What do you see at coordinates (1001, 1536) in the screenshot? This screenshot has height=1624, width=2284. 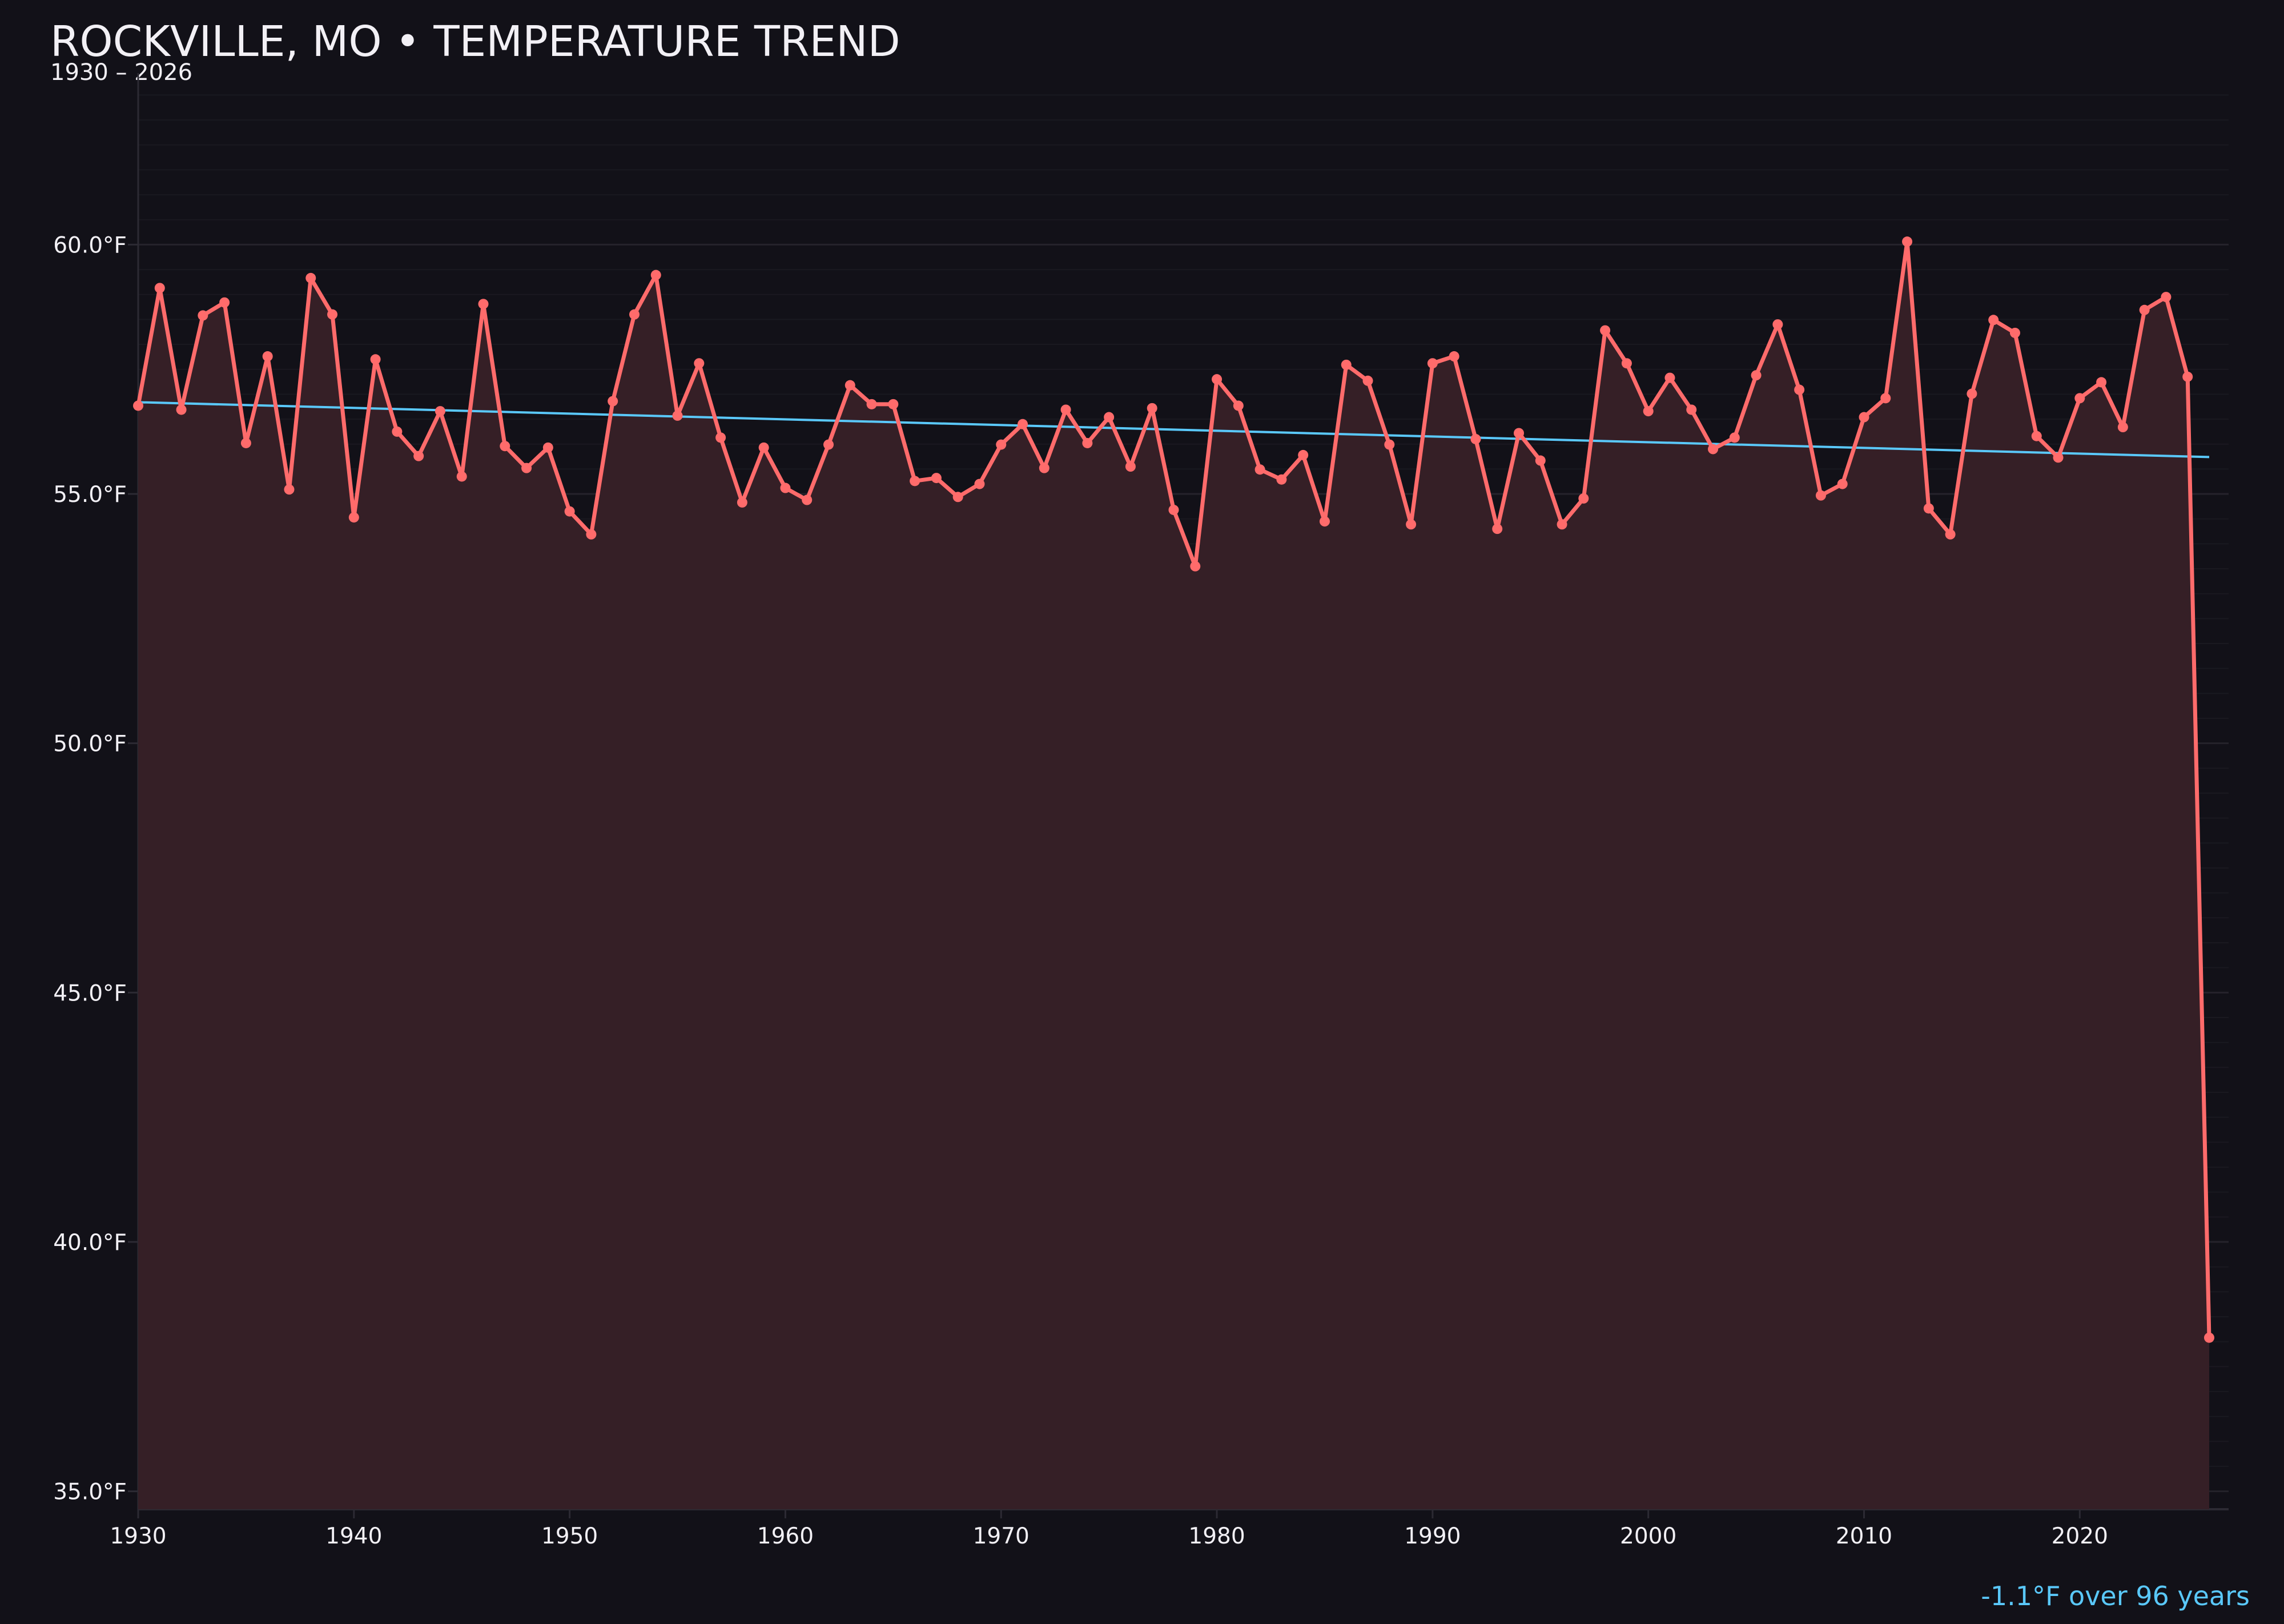 I see `x-tick-label: 1970` at bounding box center [1001, 1536].